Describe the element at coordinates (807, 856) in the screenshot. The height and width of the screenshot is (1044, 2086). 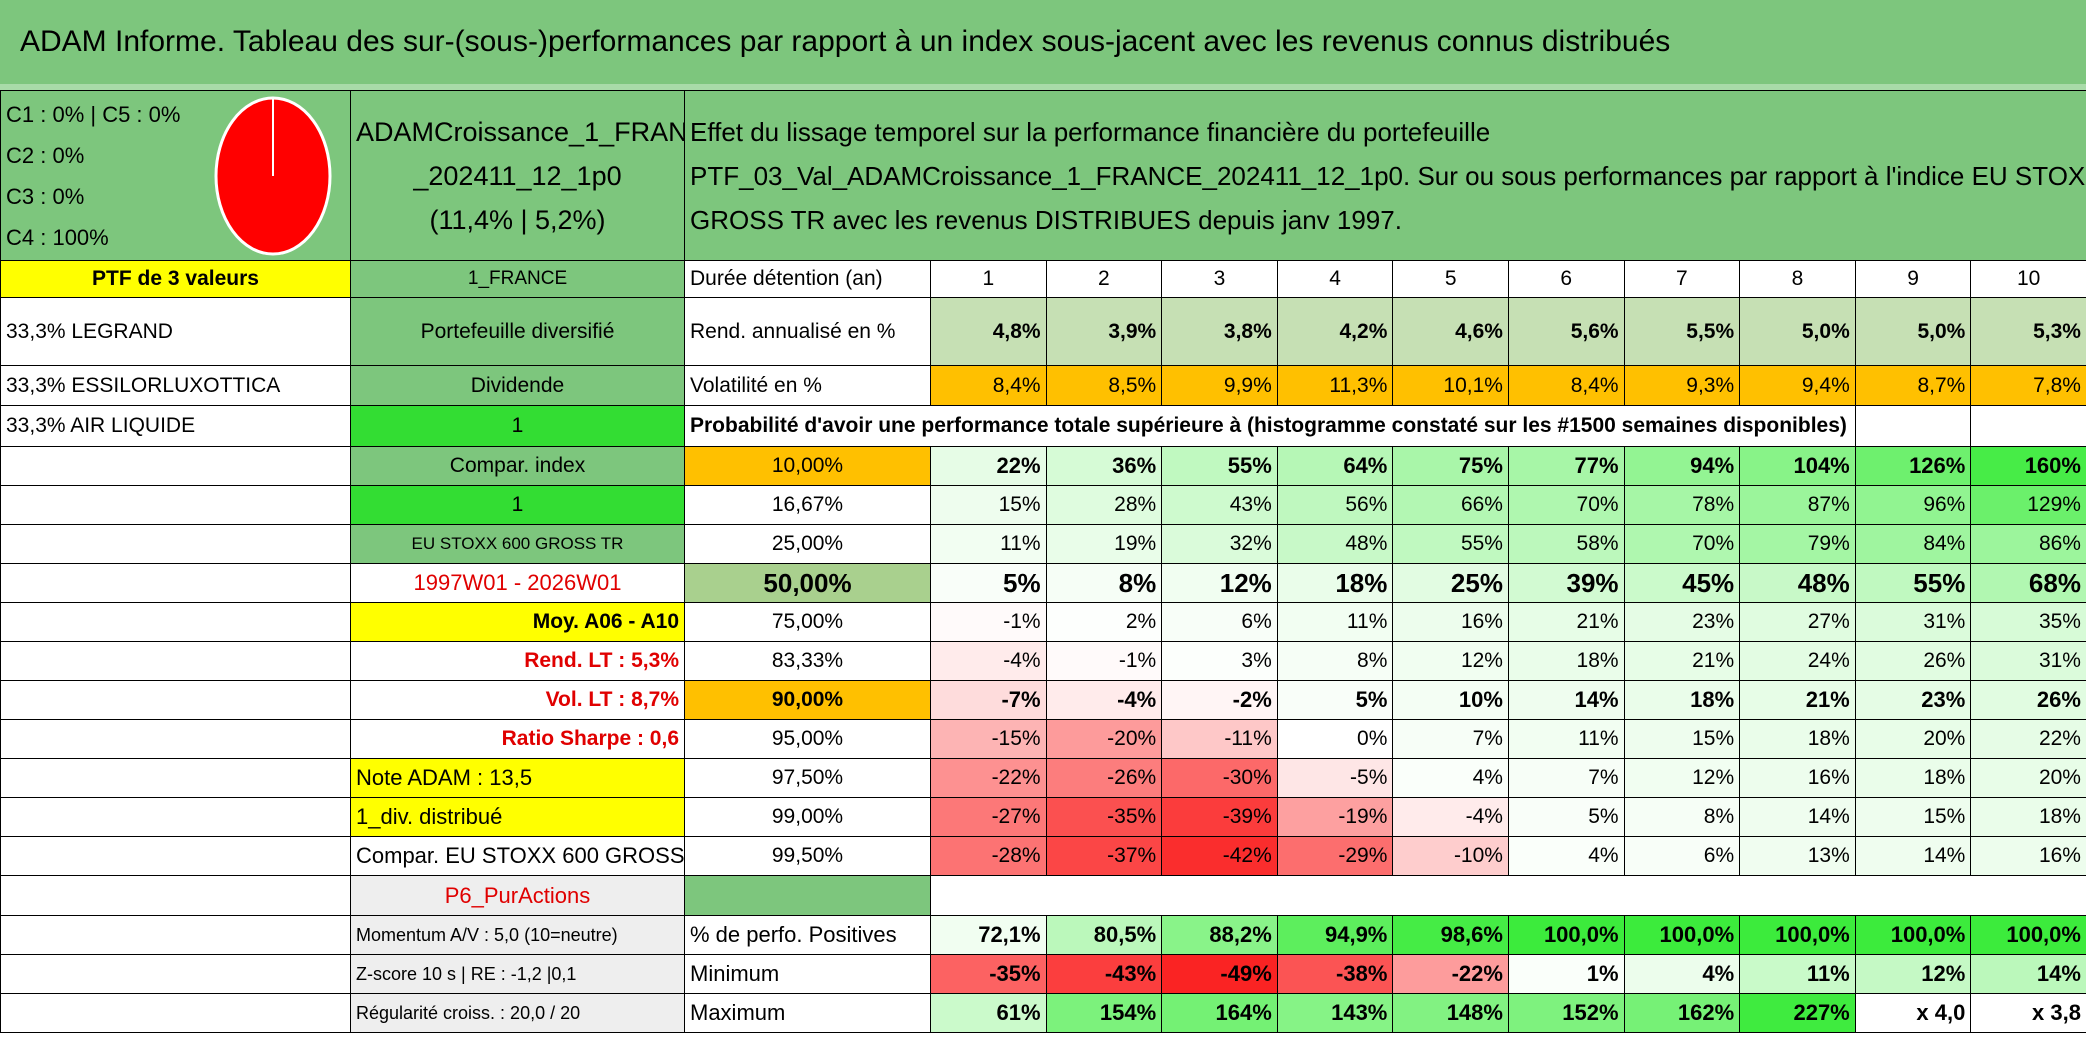
I see `row-header-cell: 99,50%` at that location.